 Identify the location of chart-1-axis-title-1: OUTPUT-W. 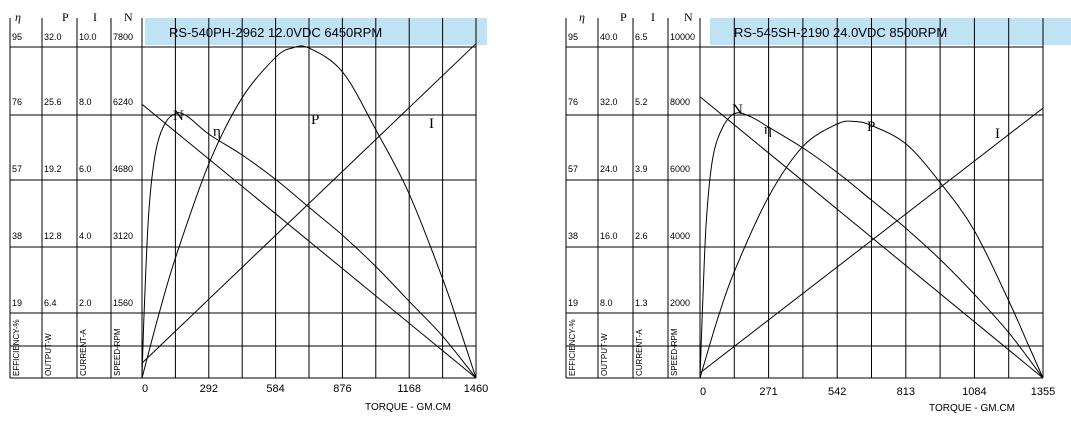
(48, 354).